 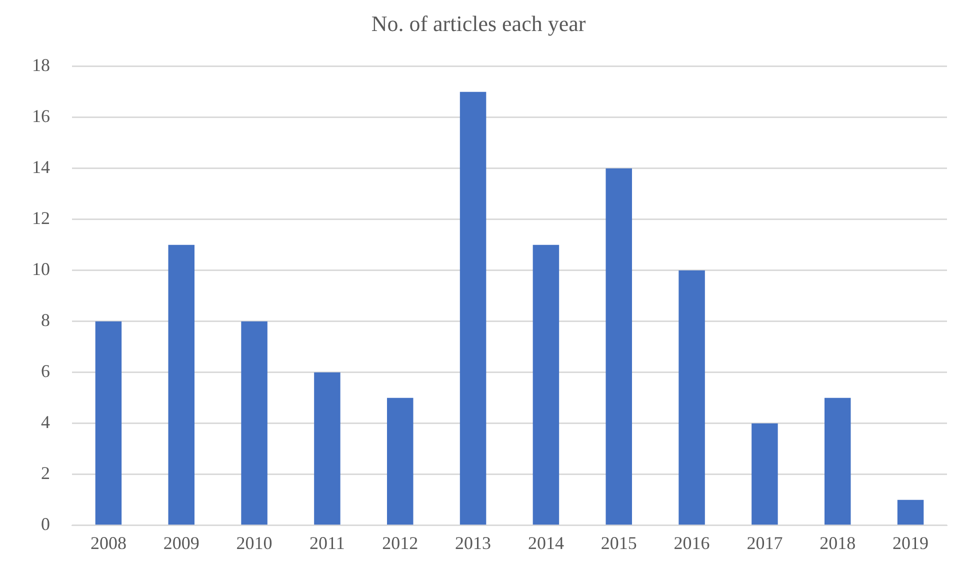 What do you see at coordinates (692, 542) in the screenshot?
I see `x-tick-label: 2016` at bounding box center [692, 542].